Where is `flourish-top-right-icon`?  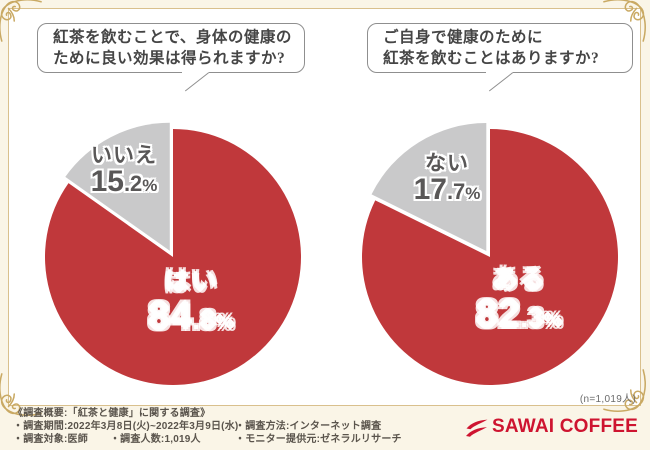 flourish-top-right-icon is located at coordinates (624, 21).